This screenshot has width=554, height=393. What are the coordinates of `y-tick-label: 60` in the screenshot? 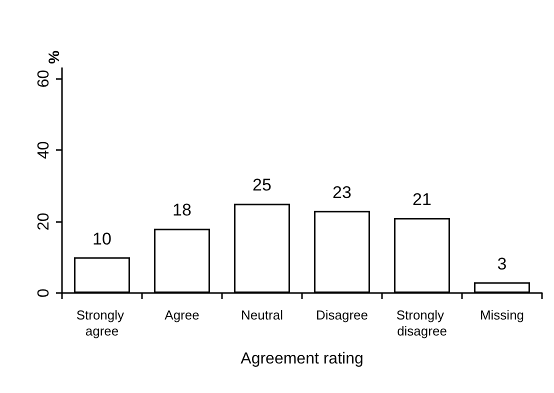 It's located at (44, 79).